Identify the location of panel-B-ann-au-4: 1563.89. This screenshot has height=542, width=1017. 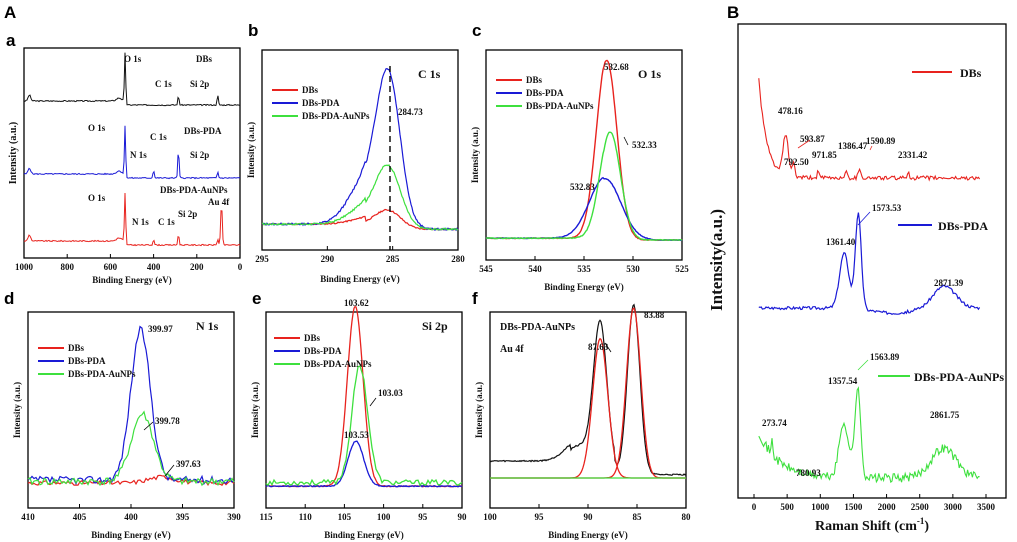
(885, 357).